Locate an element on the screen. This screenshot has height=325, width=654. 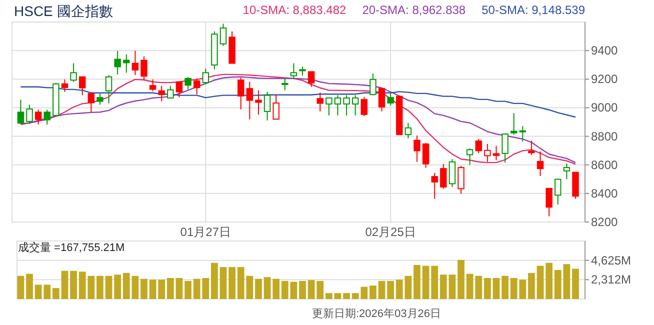
y-tick-label: 9000 is located at coordinates (604, 107).